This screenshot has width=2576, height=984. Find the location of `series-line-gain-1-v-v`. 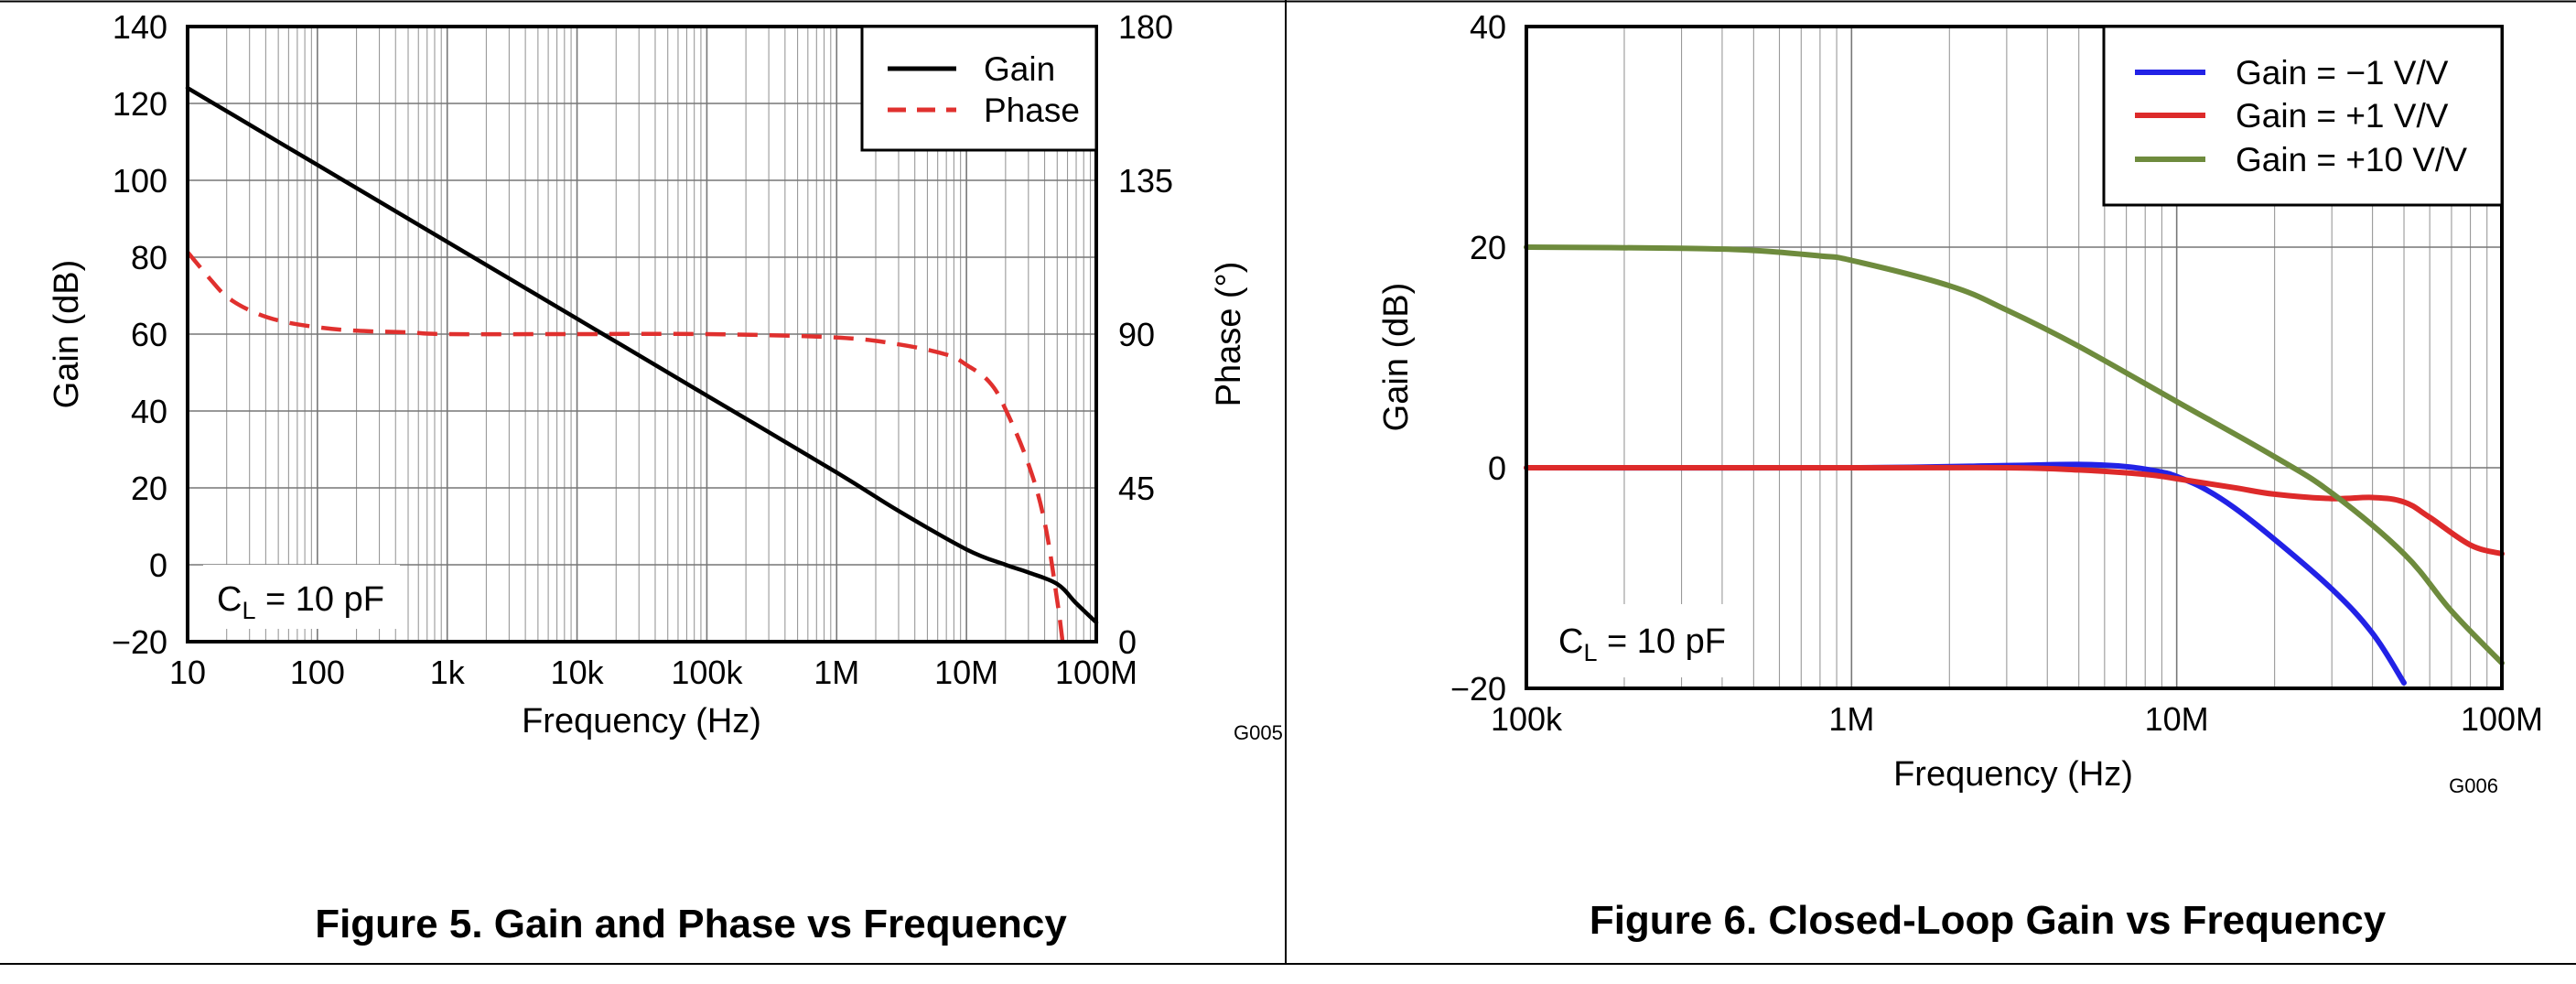

series-line-gain-1-v-v is located at coordinates (2014, 510).